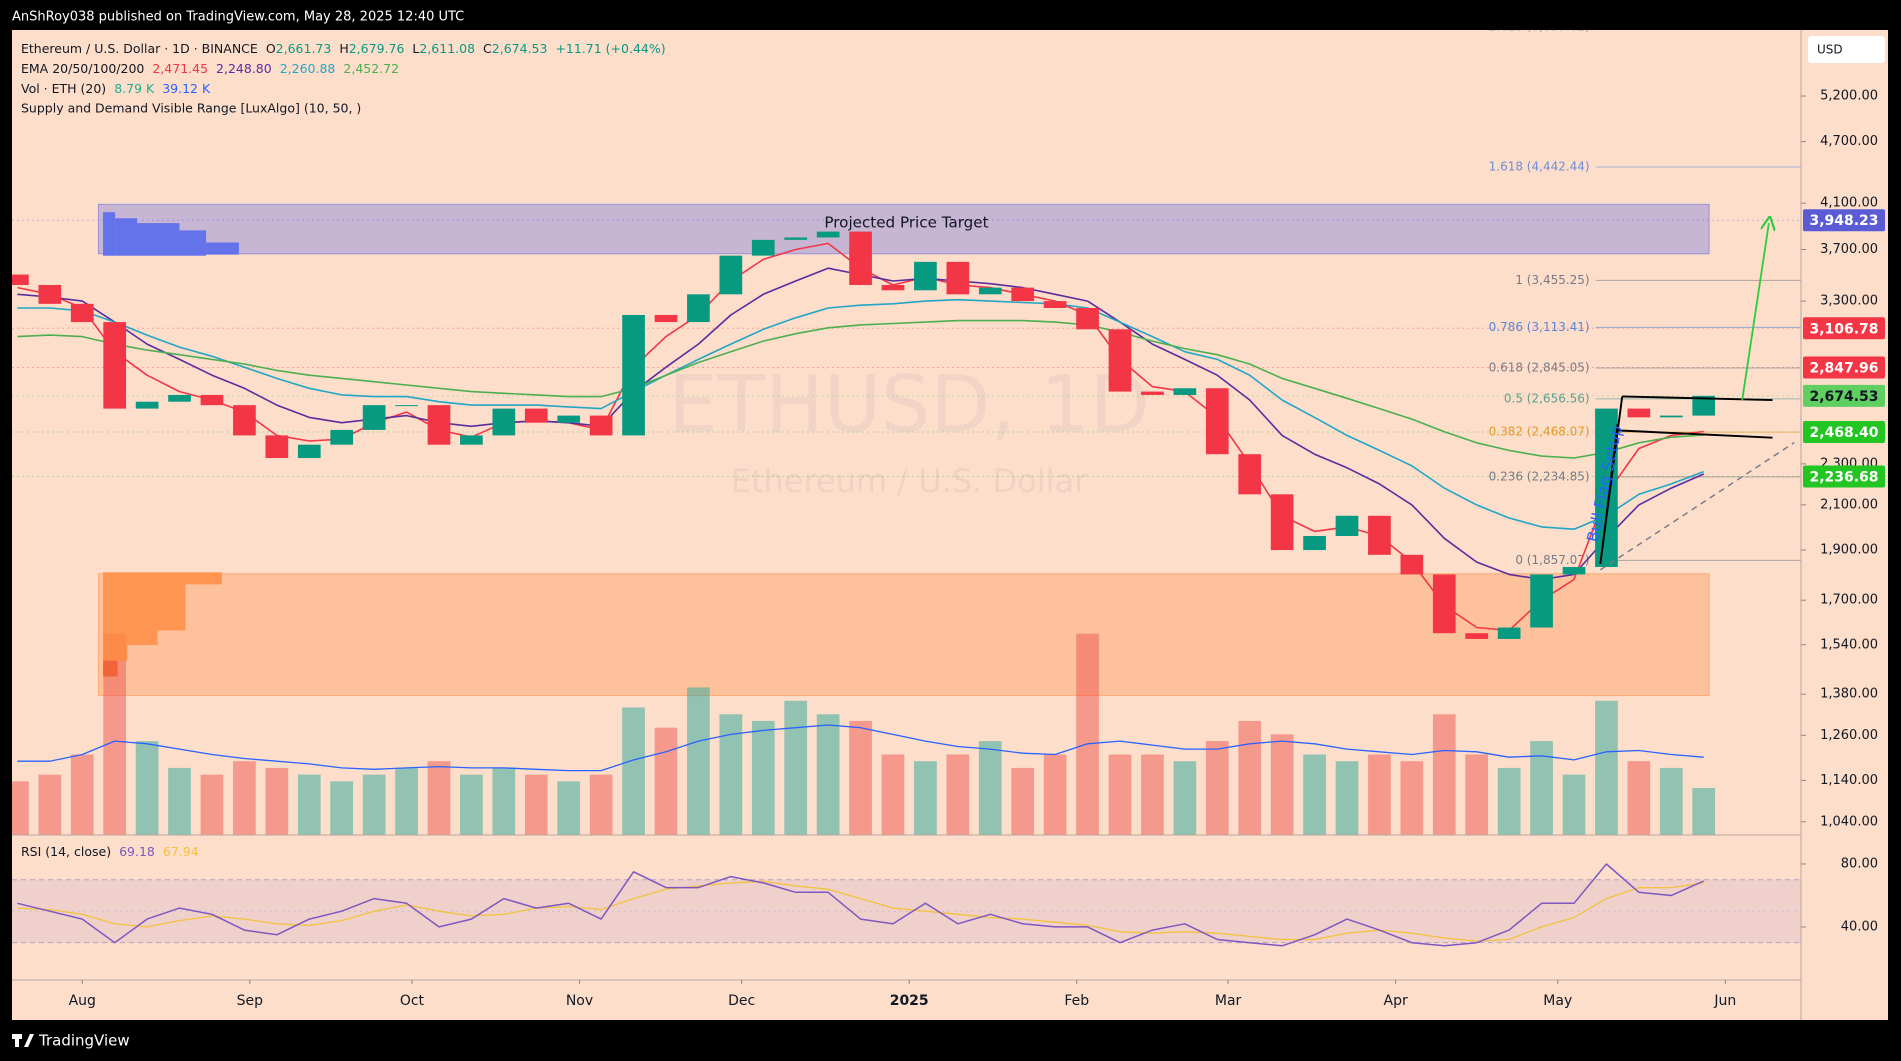 The width and height of the screenshot is (1901, 1061). Describe the element at coordinates (63, 88) in the screenshot. I see `legend-vol-title: Vol · ETH (20)` at that location.